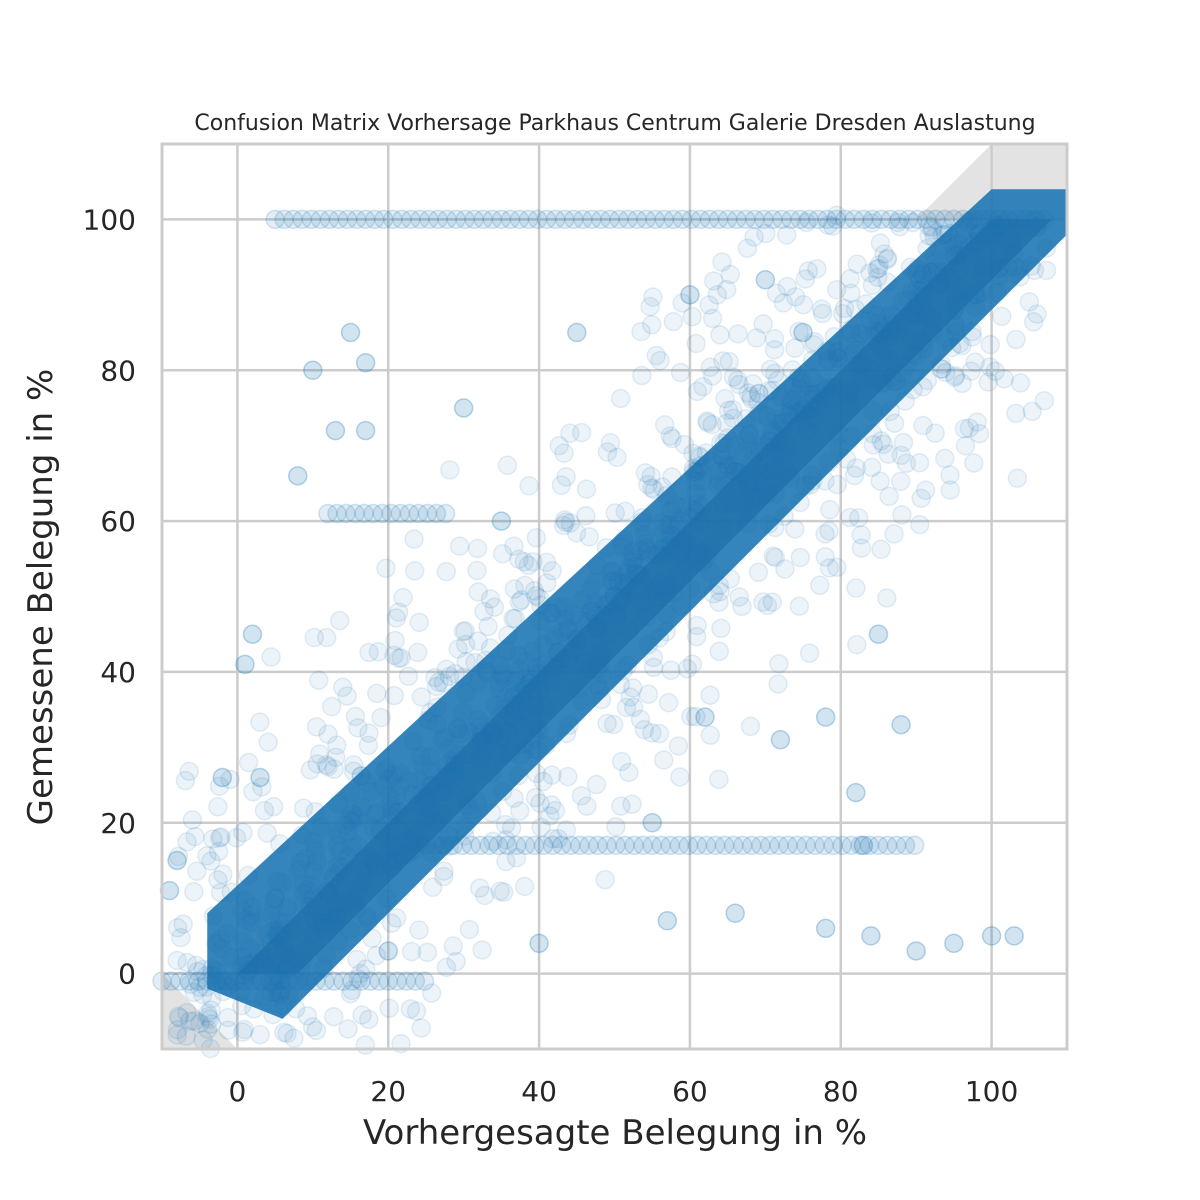 Image resolution: width=1200 pixels, height=1200 pixels. I want to click on y-axis-label: Gemessene Belegung in %, so click(41, 597).